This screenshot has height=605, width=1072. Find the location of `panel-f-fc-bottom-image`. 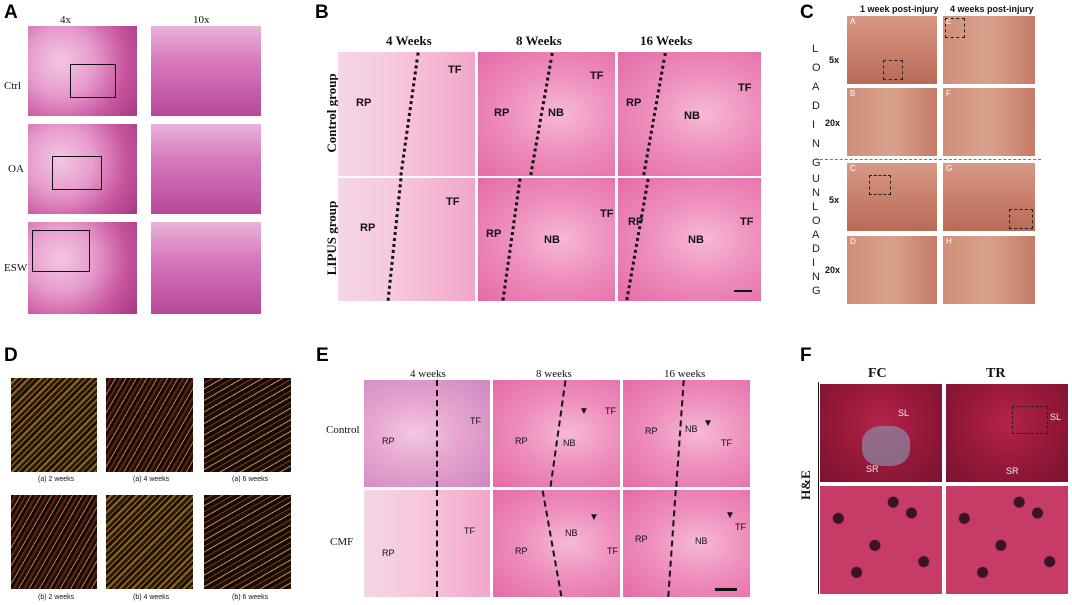

panel-f-fc-bottom-image is located at coordinates (881, 540).